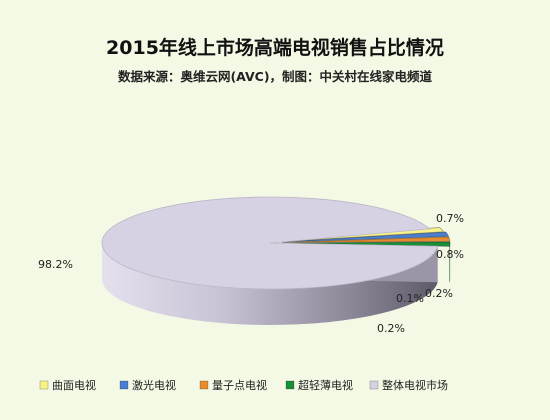 The height and width of the screenshot is (420, 550). Describe the element at coordinates (450, 218) in the screenshot. I see `label-curved: 0.7%` at that location.